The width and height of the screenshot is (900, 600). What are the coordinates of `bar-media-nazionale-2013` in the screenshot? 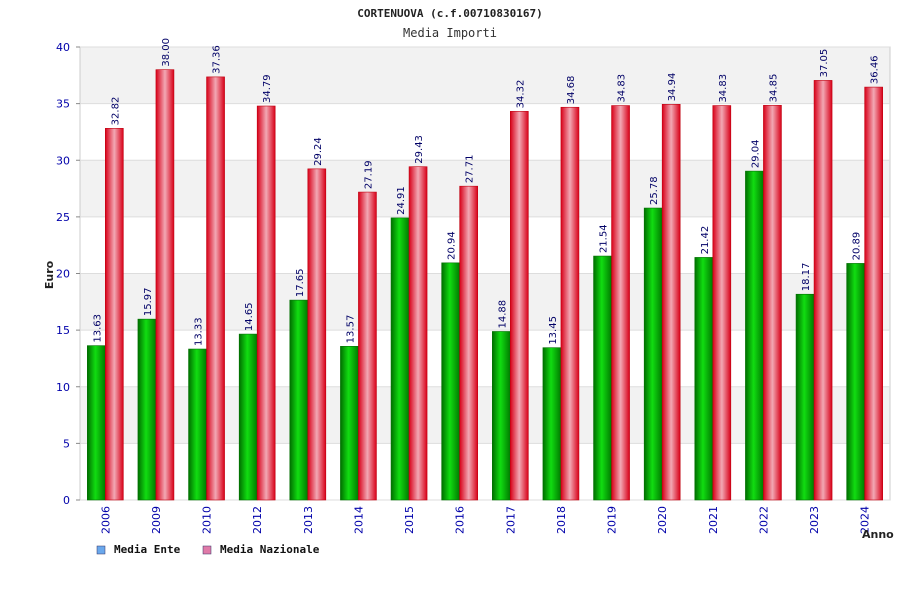 It's located at (317, 334).